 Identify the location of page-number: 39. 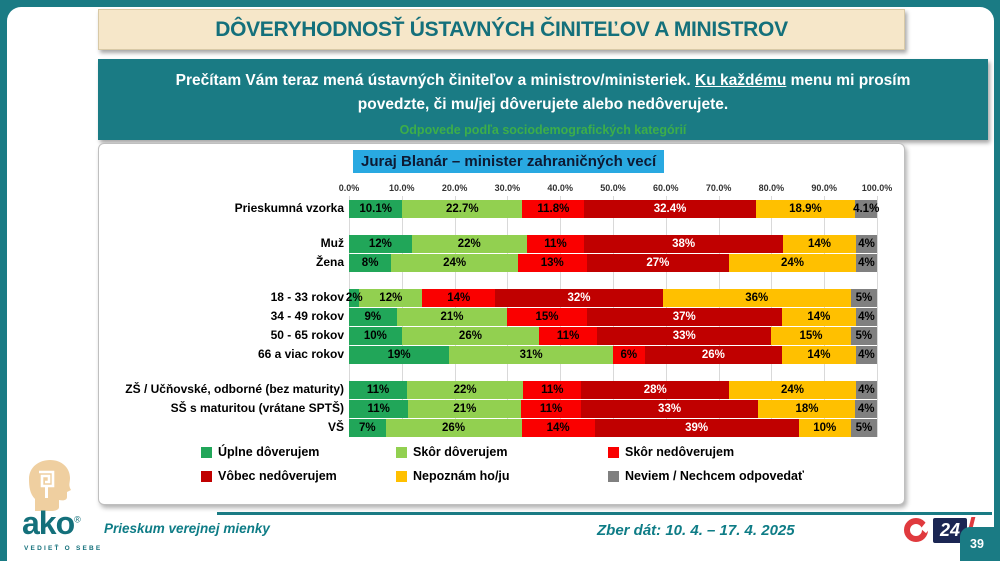
(977, 544).